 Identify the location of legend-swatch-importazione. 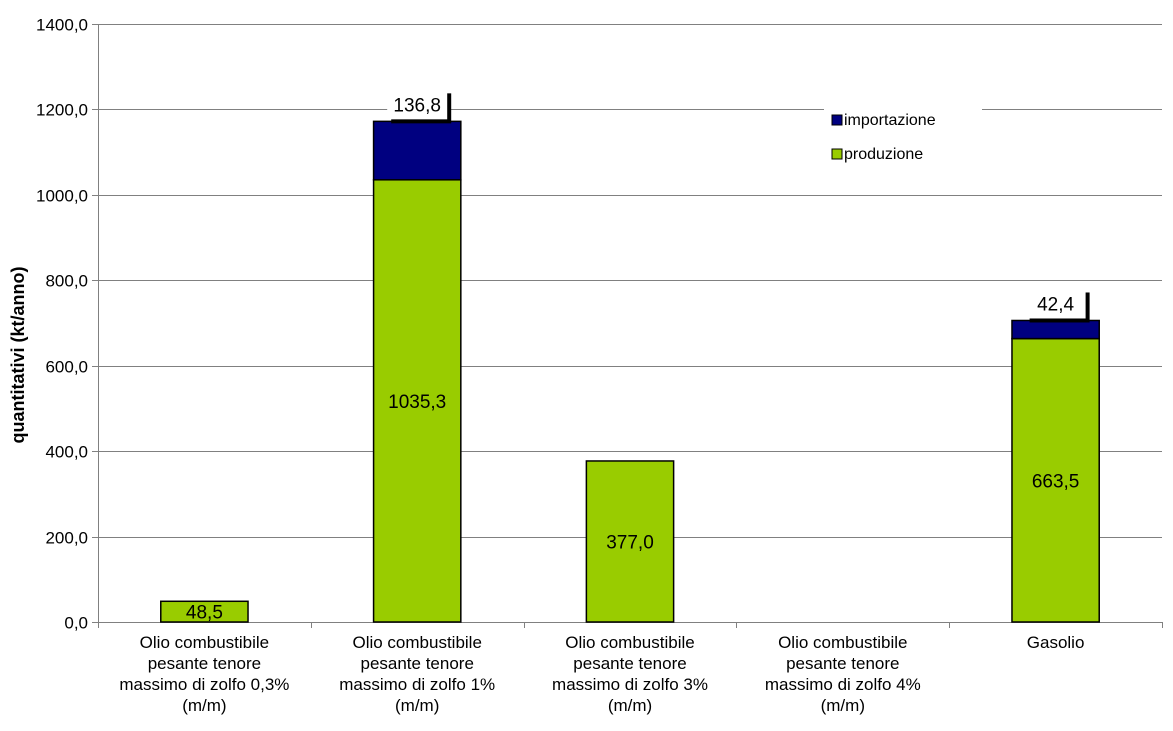
(837, 120).